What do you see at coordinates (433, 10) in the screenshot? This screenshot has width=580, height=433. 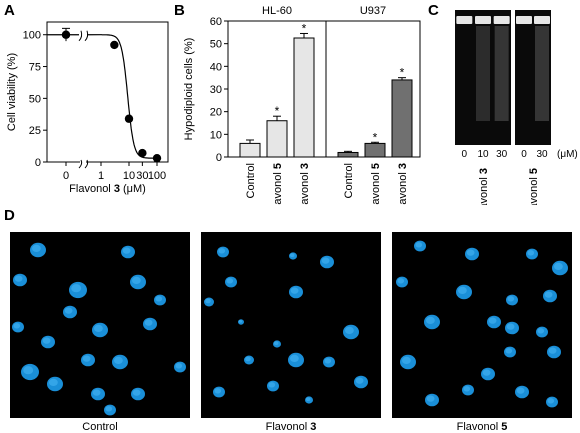 I see `panel-letter-c: C` at bounding box center [433, 10].